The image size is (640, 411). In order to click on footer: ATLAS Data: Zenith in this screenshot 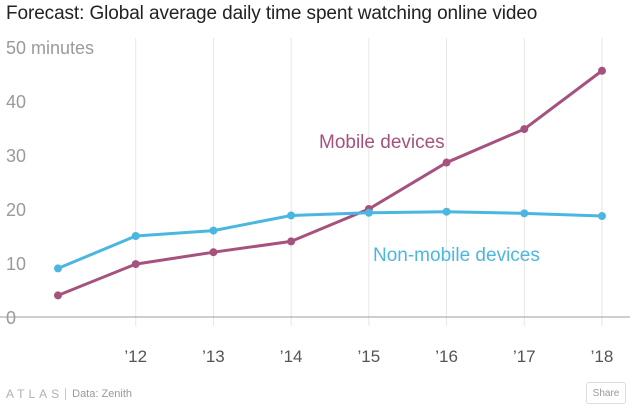, I will do `click(69, 394)`.